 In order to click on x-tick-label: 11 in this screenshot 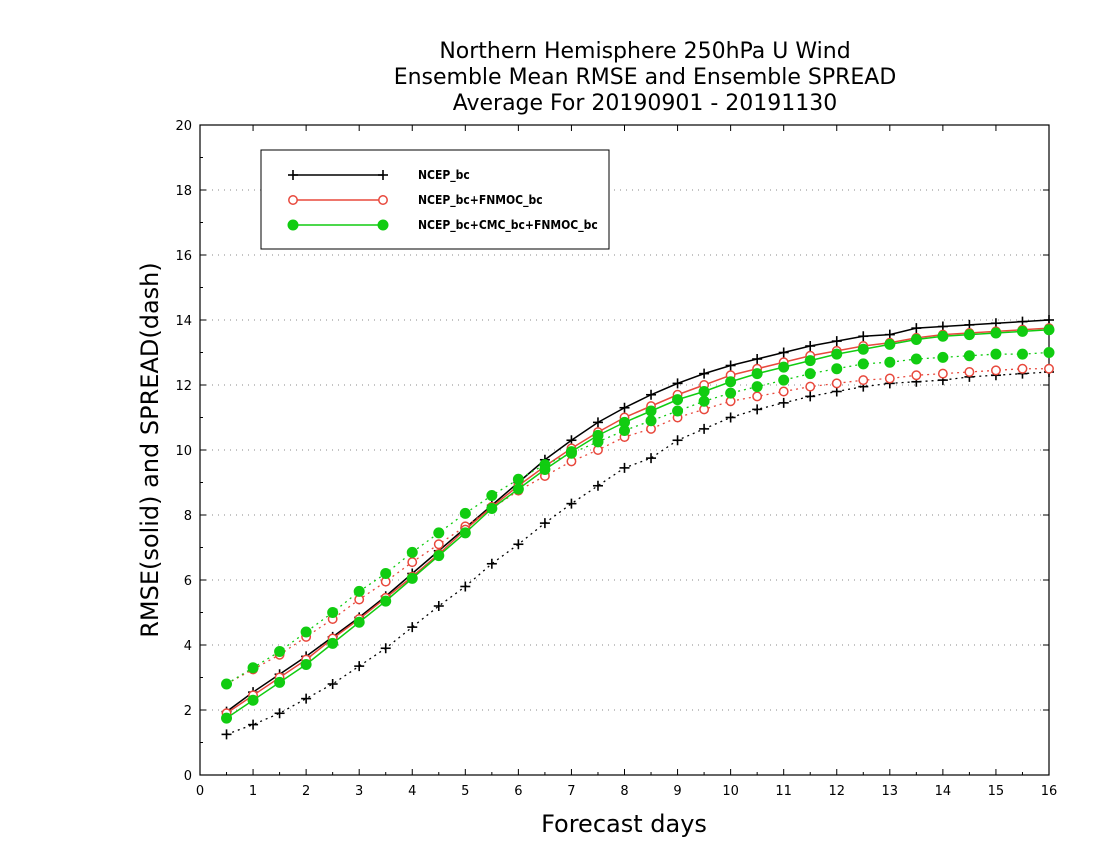, I will do `click(783, 791)`.